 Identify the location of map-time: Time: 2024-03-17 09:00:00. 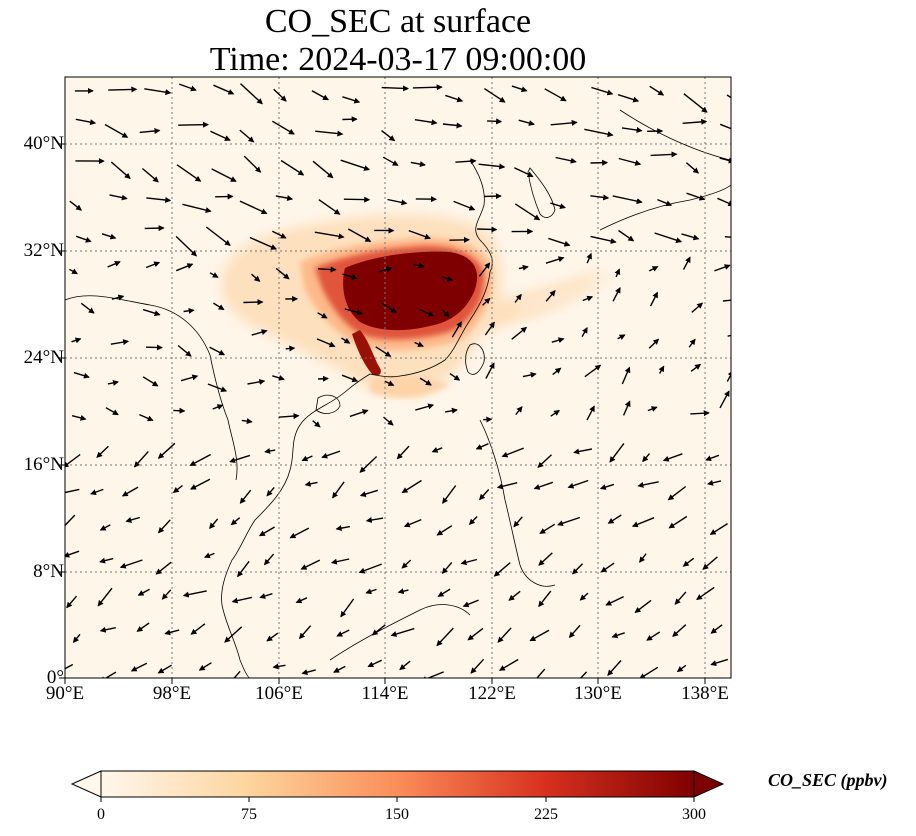
(398, 59).